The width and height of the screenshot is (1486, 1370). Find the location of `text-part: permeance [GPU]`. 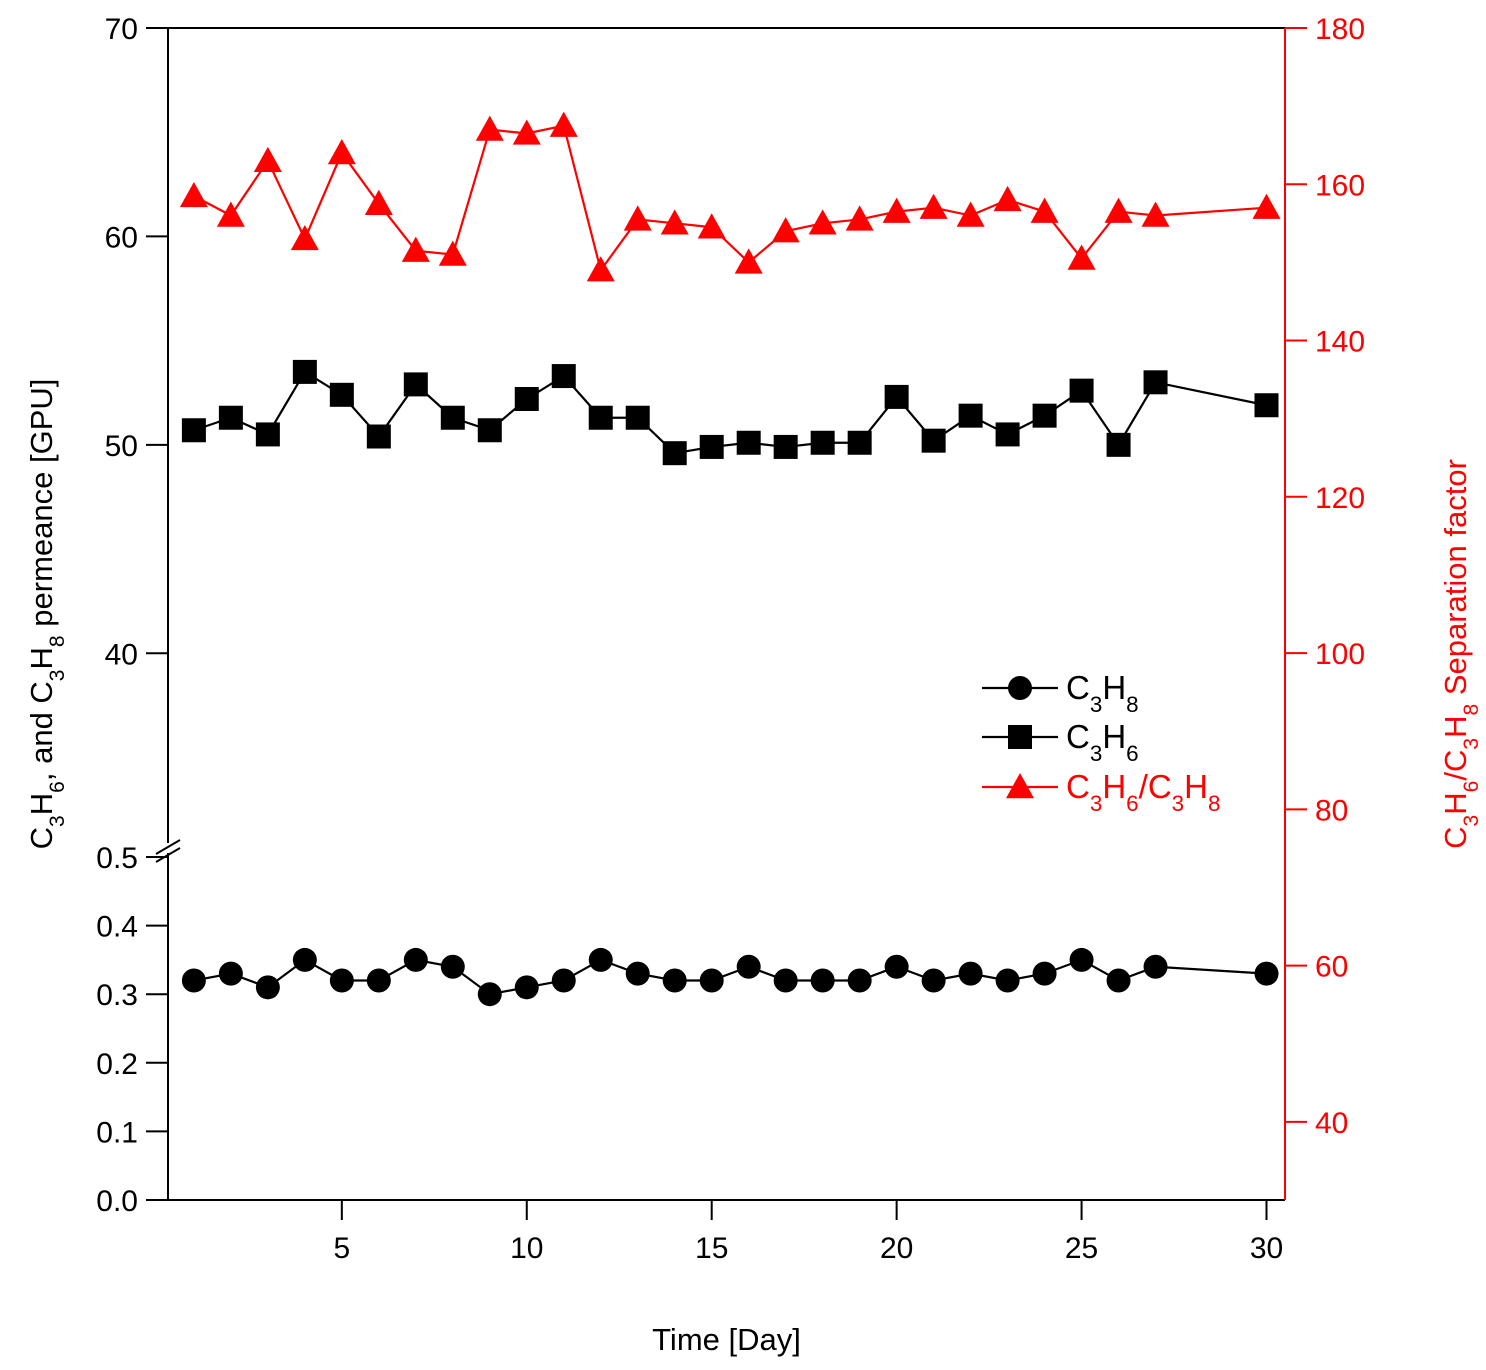

text-part: permeance [GPU] is located at coordinates (41, 507).